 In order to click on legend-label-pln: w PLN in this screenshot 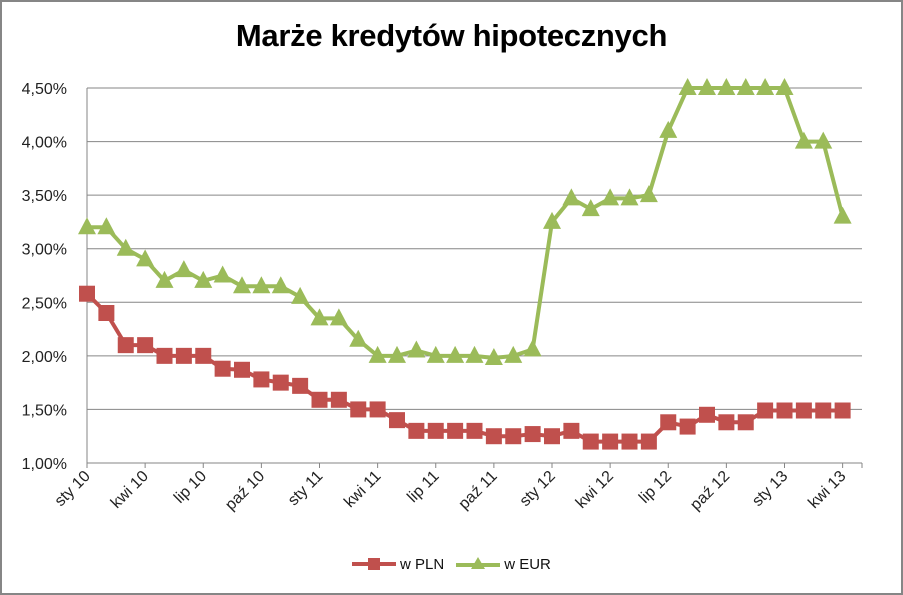, I will do `click(422, 564)`.